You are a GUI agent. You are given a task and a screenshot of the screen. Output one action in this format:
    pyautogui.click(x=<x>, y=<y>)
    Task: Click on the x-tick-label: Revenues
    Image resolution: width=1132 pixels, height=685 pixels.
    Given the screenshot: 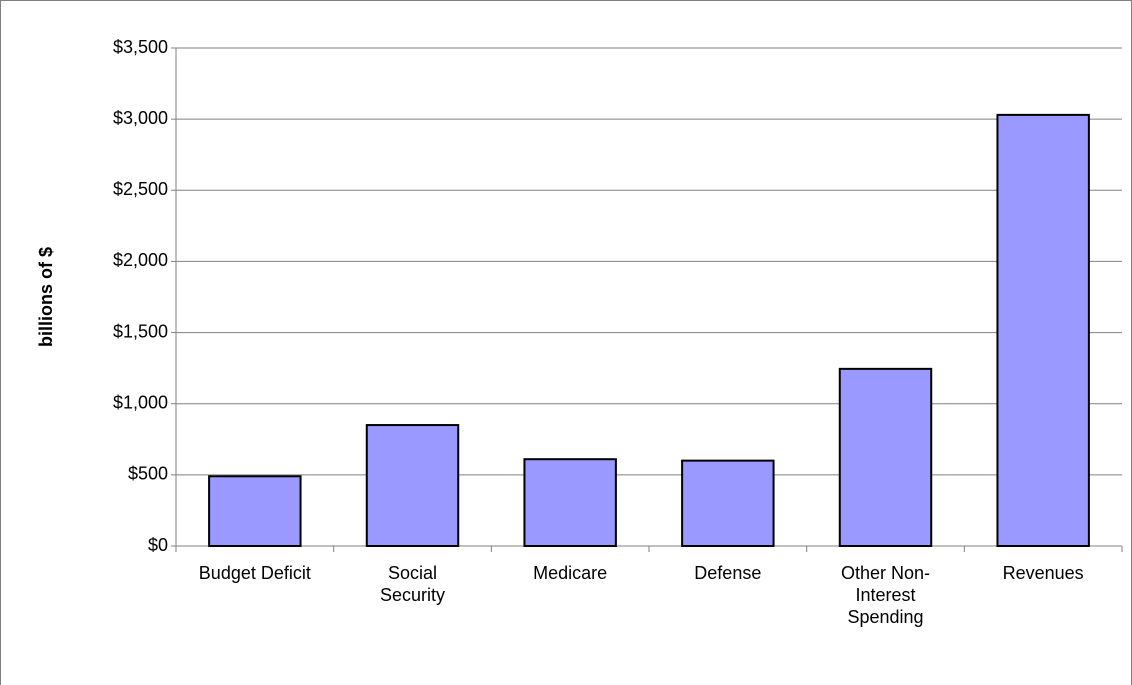 What is the action you would take?
    pyautogui.click(x=1043, y=573)
    